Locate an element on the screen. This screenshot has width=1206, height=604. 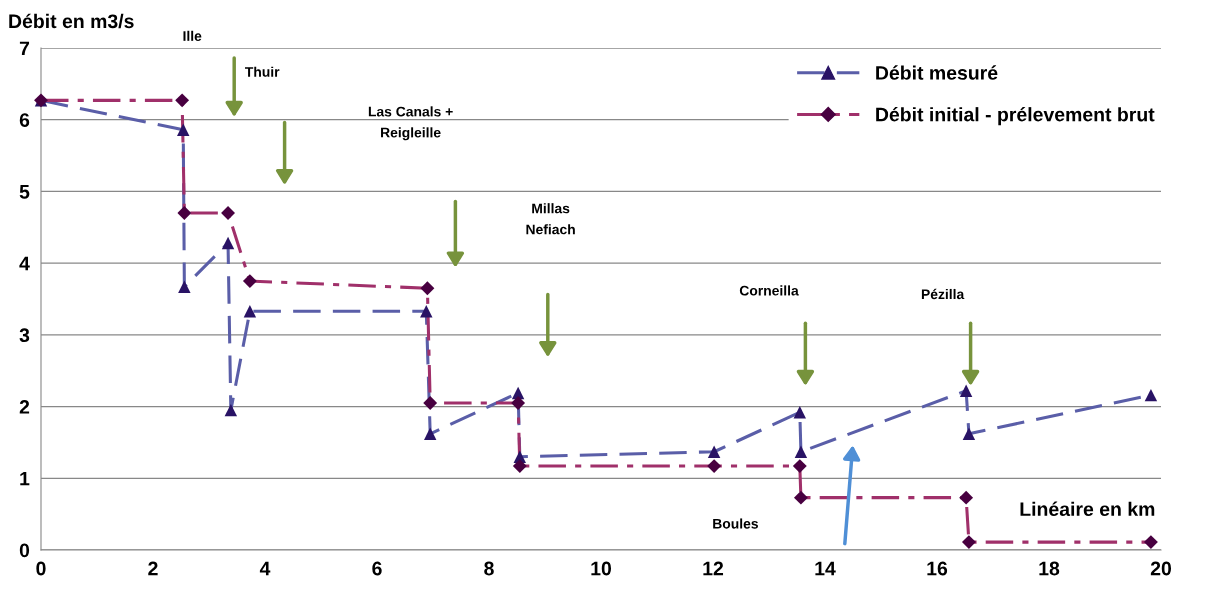
annotation: Las Canals + Reigleille is located at coordinates (410, 123).